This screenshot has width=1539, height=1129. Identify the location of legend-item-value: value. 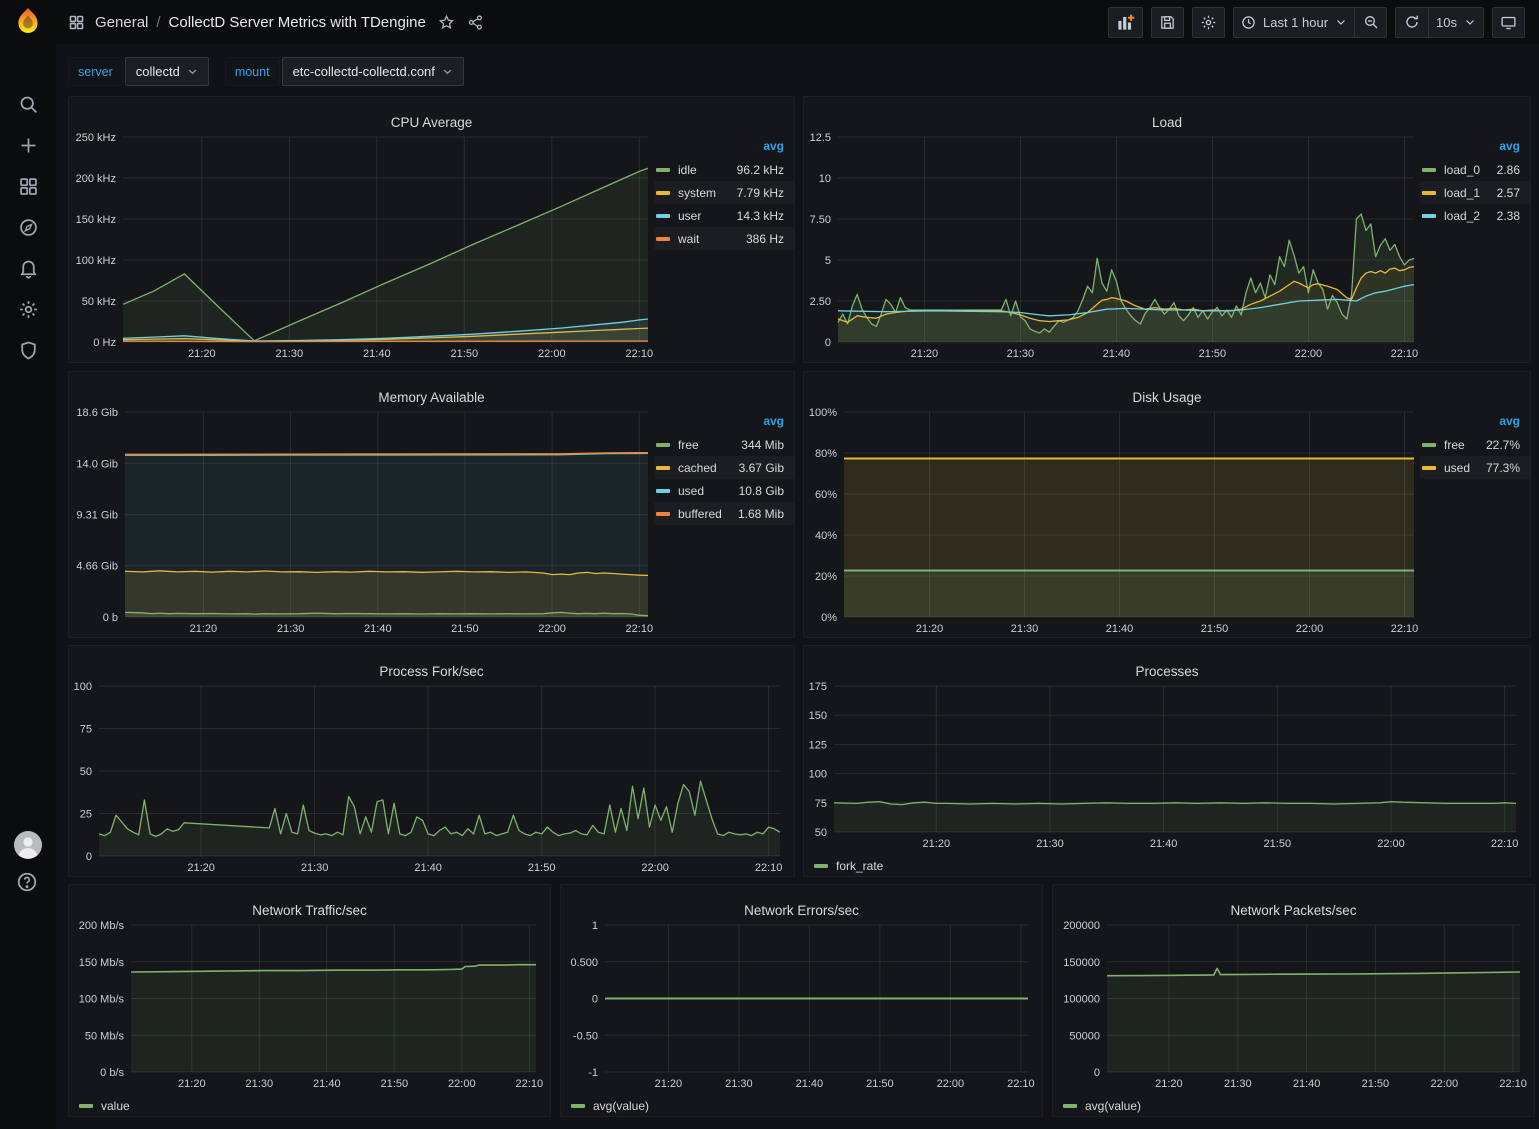
(104, 1106).